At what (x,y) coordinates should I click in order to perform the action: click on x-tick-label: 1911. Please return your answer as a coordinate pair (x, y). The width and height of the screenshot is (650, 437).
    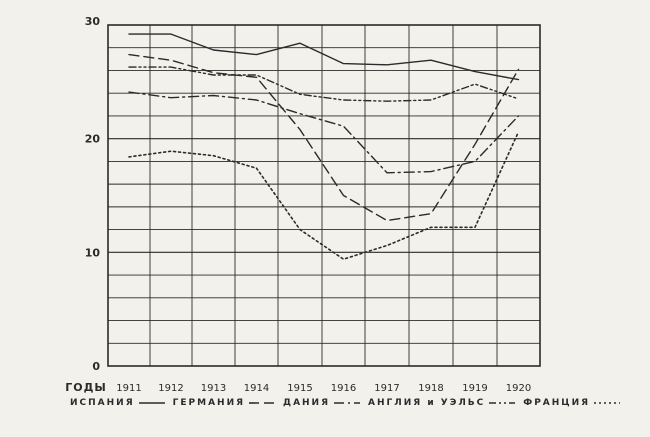
    Looking at the image, I should click on (128, 388).